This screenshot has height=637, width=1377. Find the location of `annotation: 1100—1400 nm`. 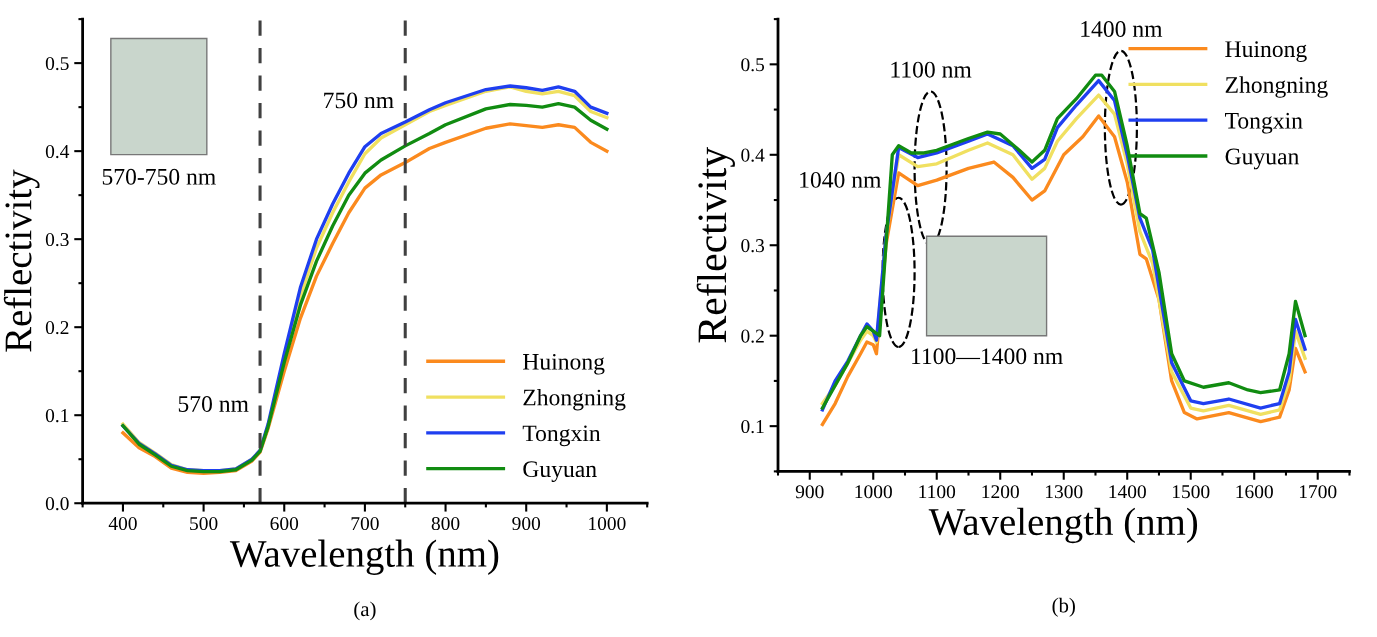

annotation: 1100—1400 nm is located at coordinates (987, 356).